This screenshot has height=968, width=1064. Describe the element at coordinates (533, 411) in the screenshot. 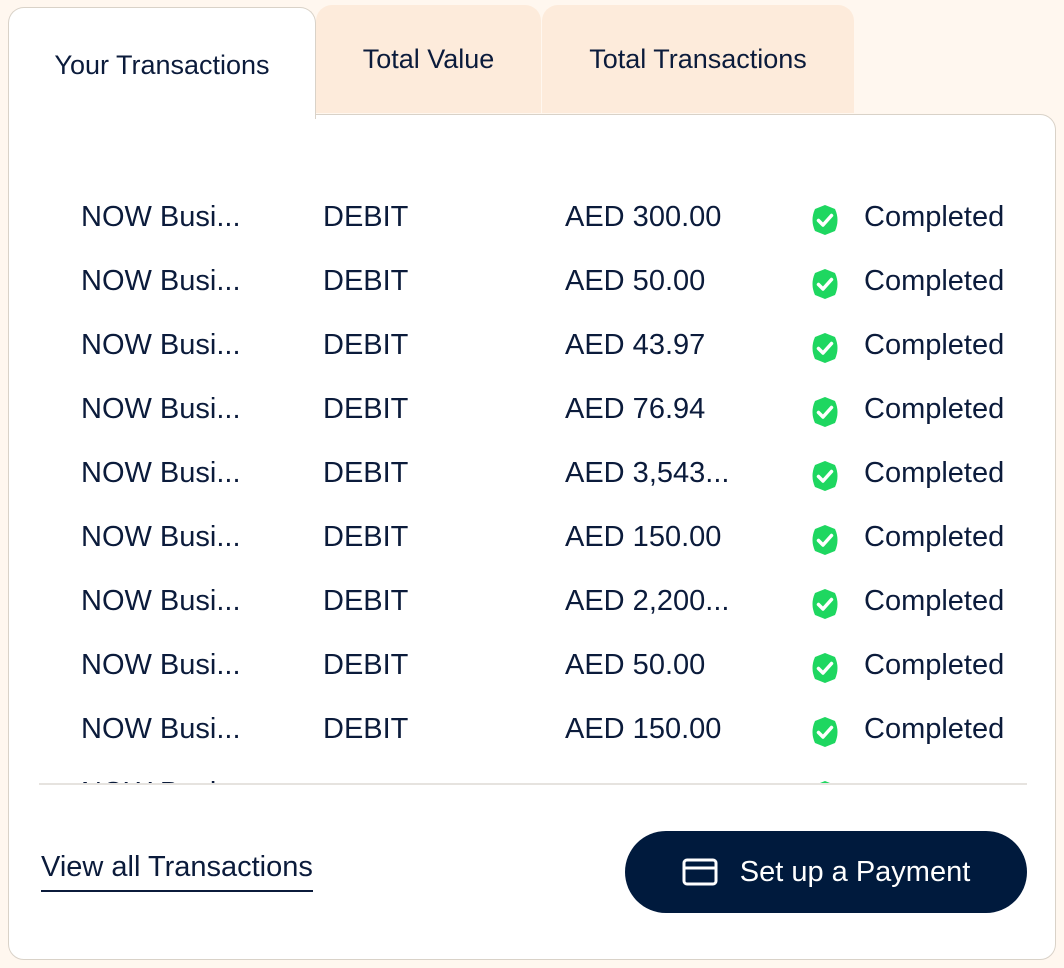

I see `table-row: NOW Busi... DEBIT AED 76.94 Completed` at that location.